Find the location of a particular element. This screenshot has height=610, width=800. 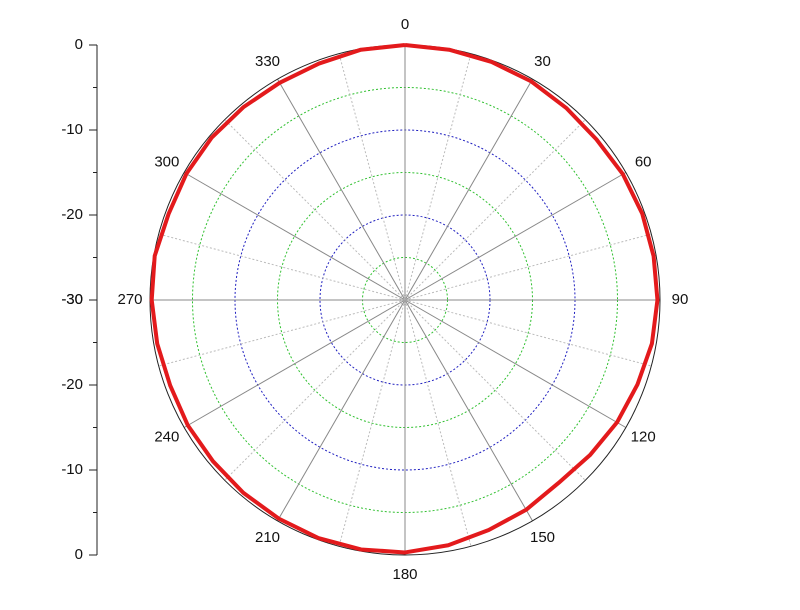

angle-label: 210 is located at coordinates (267, 537).